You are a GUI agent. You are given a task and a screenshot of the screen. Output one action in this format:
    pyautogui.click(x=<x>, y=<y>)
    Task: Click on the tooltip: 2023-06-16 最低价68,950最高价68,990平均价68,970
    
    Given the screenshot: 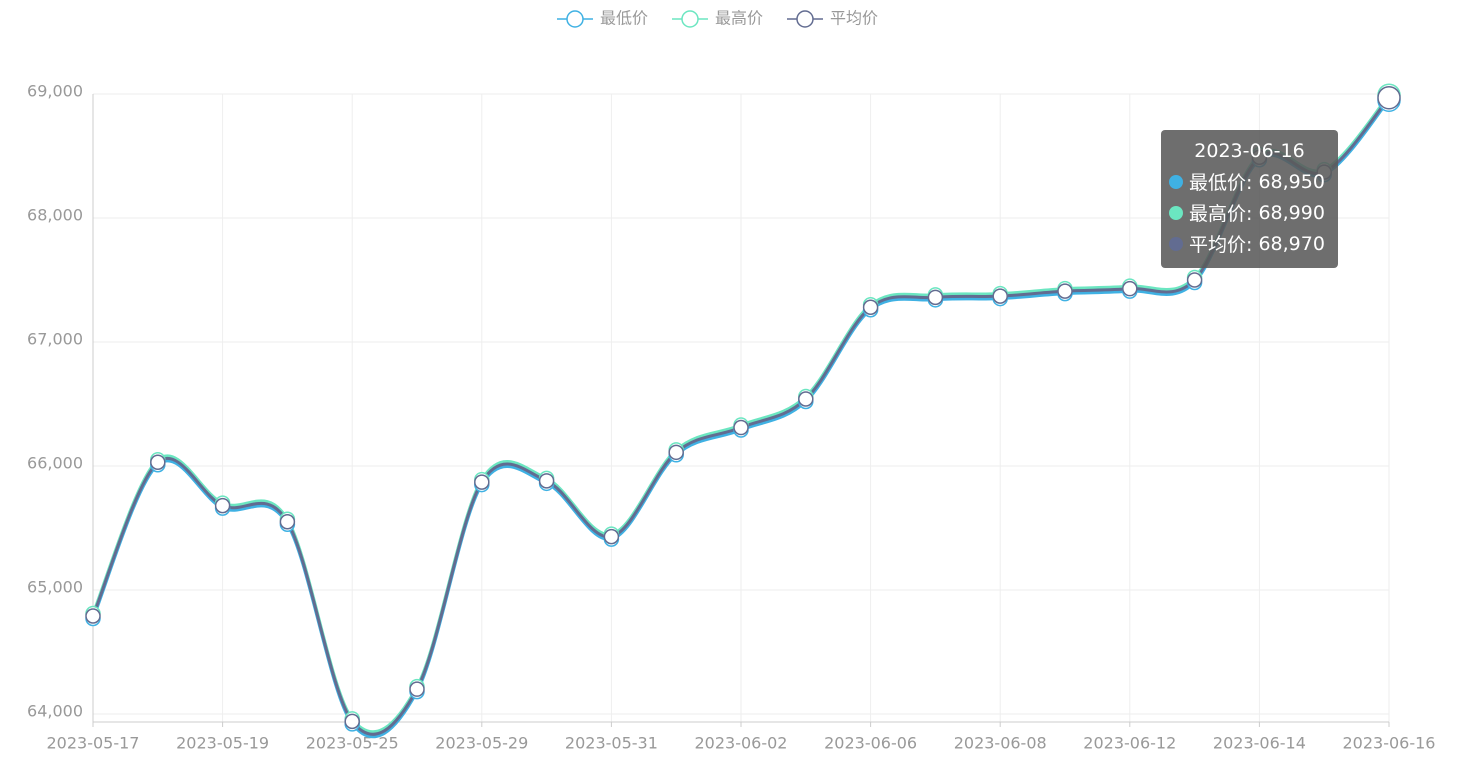 What is the action you would take?
    pyautogui.click(x=1249, y=199)
    